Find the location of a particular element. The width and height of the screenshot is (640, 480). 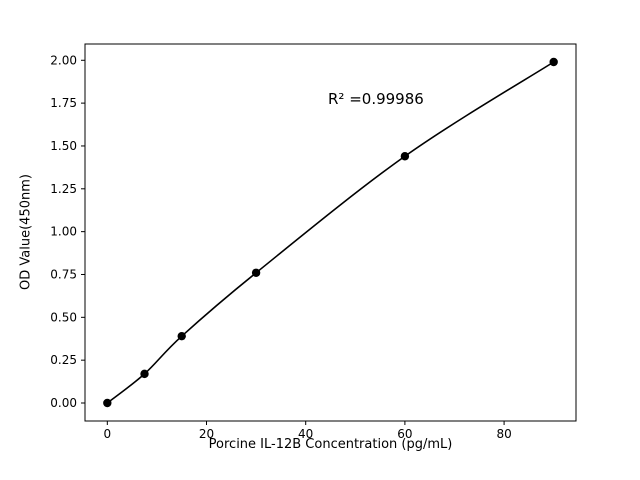

x-tick-label: 80 is located at coordinates (503, 434).